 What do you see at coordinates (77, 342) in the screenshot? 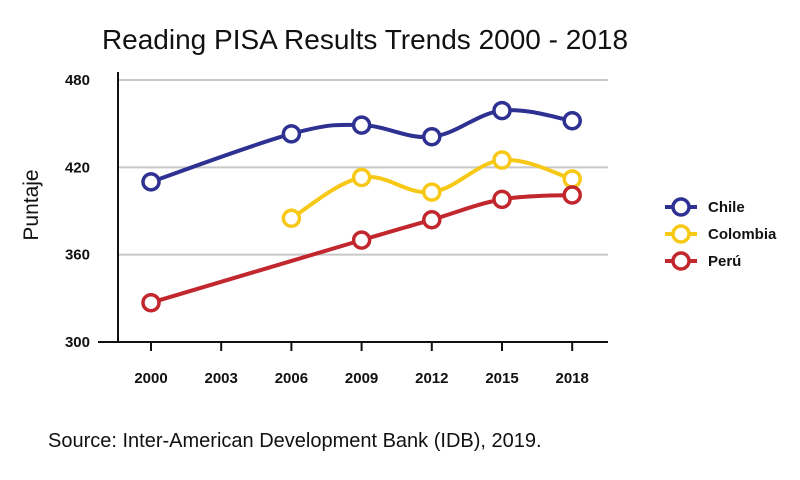
I see `y-tick-label: 300` at bounding box center [77, 342].